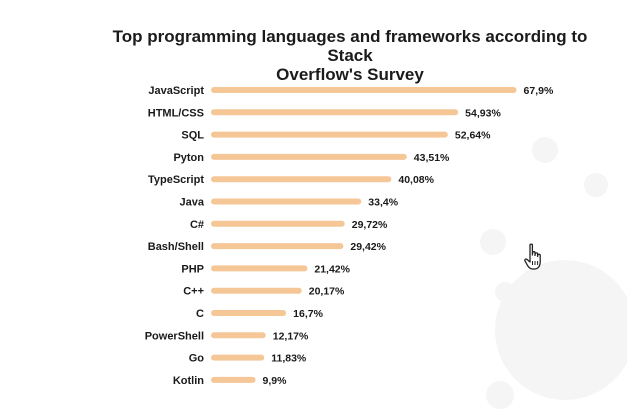  What do you see at coordinates (176, 247) in the screenshot?
I see `category-label: Bash/Shell` at bounding box center [176, 247].